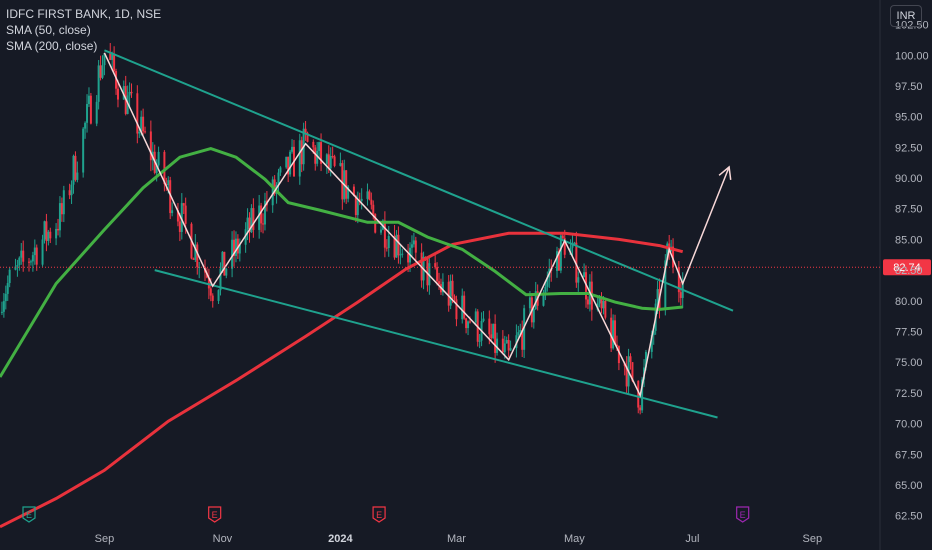 The width and height of the screenshot is (932, 550). I want to click on last-price-label-bg, so click(907, 267).